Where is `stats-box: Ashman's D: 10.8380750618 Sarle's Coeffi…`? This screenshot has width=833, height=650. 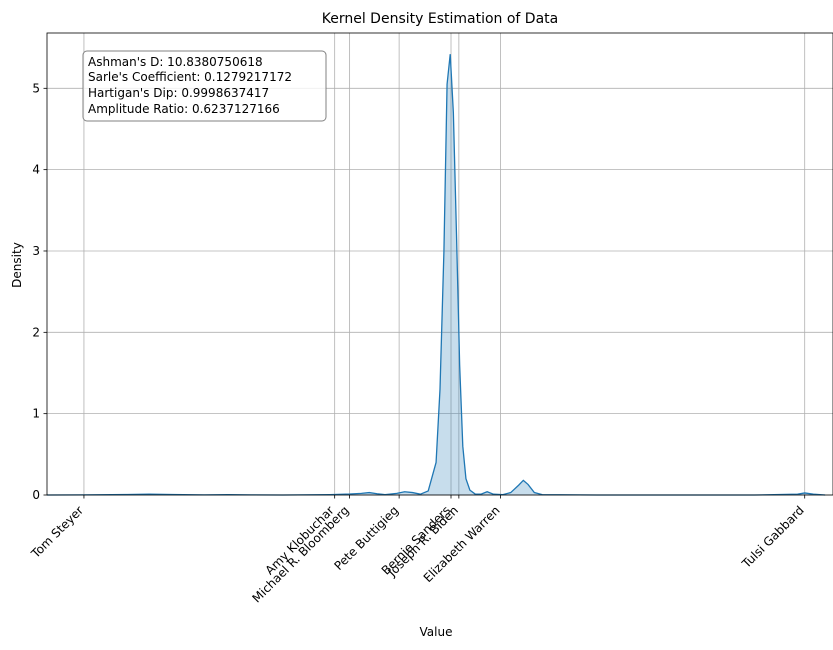 stats-box: Ashman's D: 10.8380750618 Sarle's Coeffi… is located at coordinates (204, 86).